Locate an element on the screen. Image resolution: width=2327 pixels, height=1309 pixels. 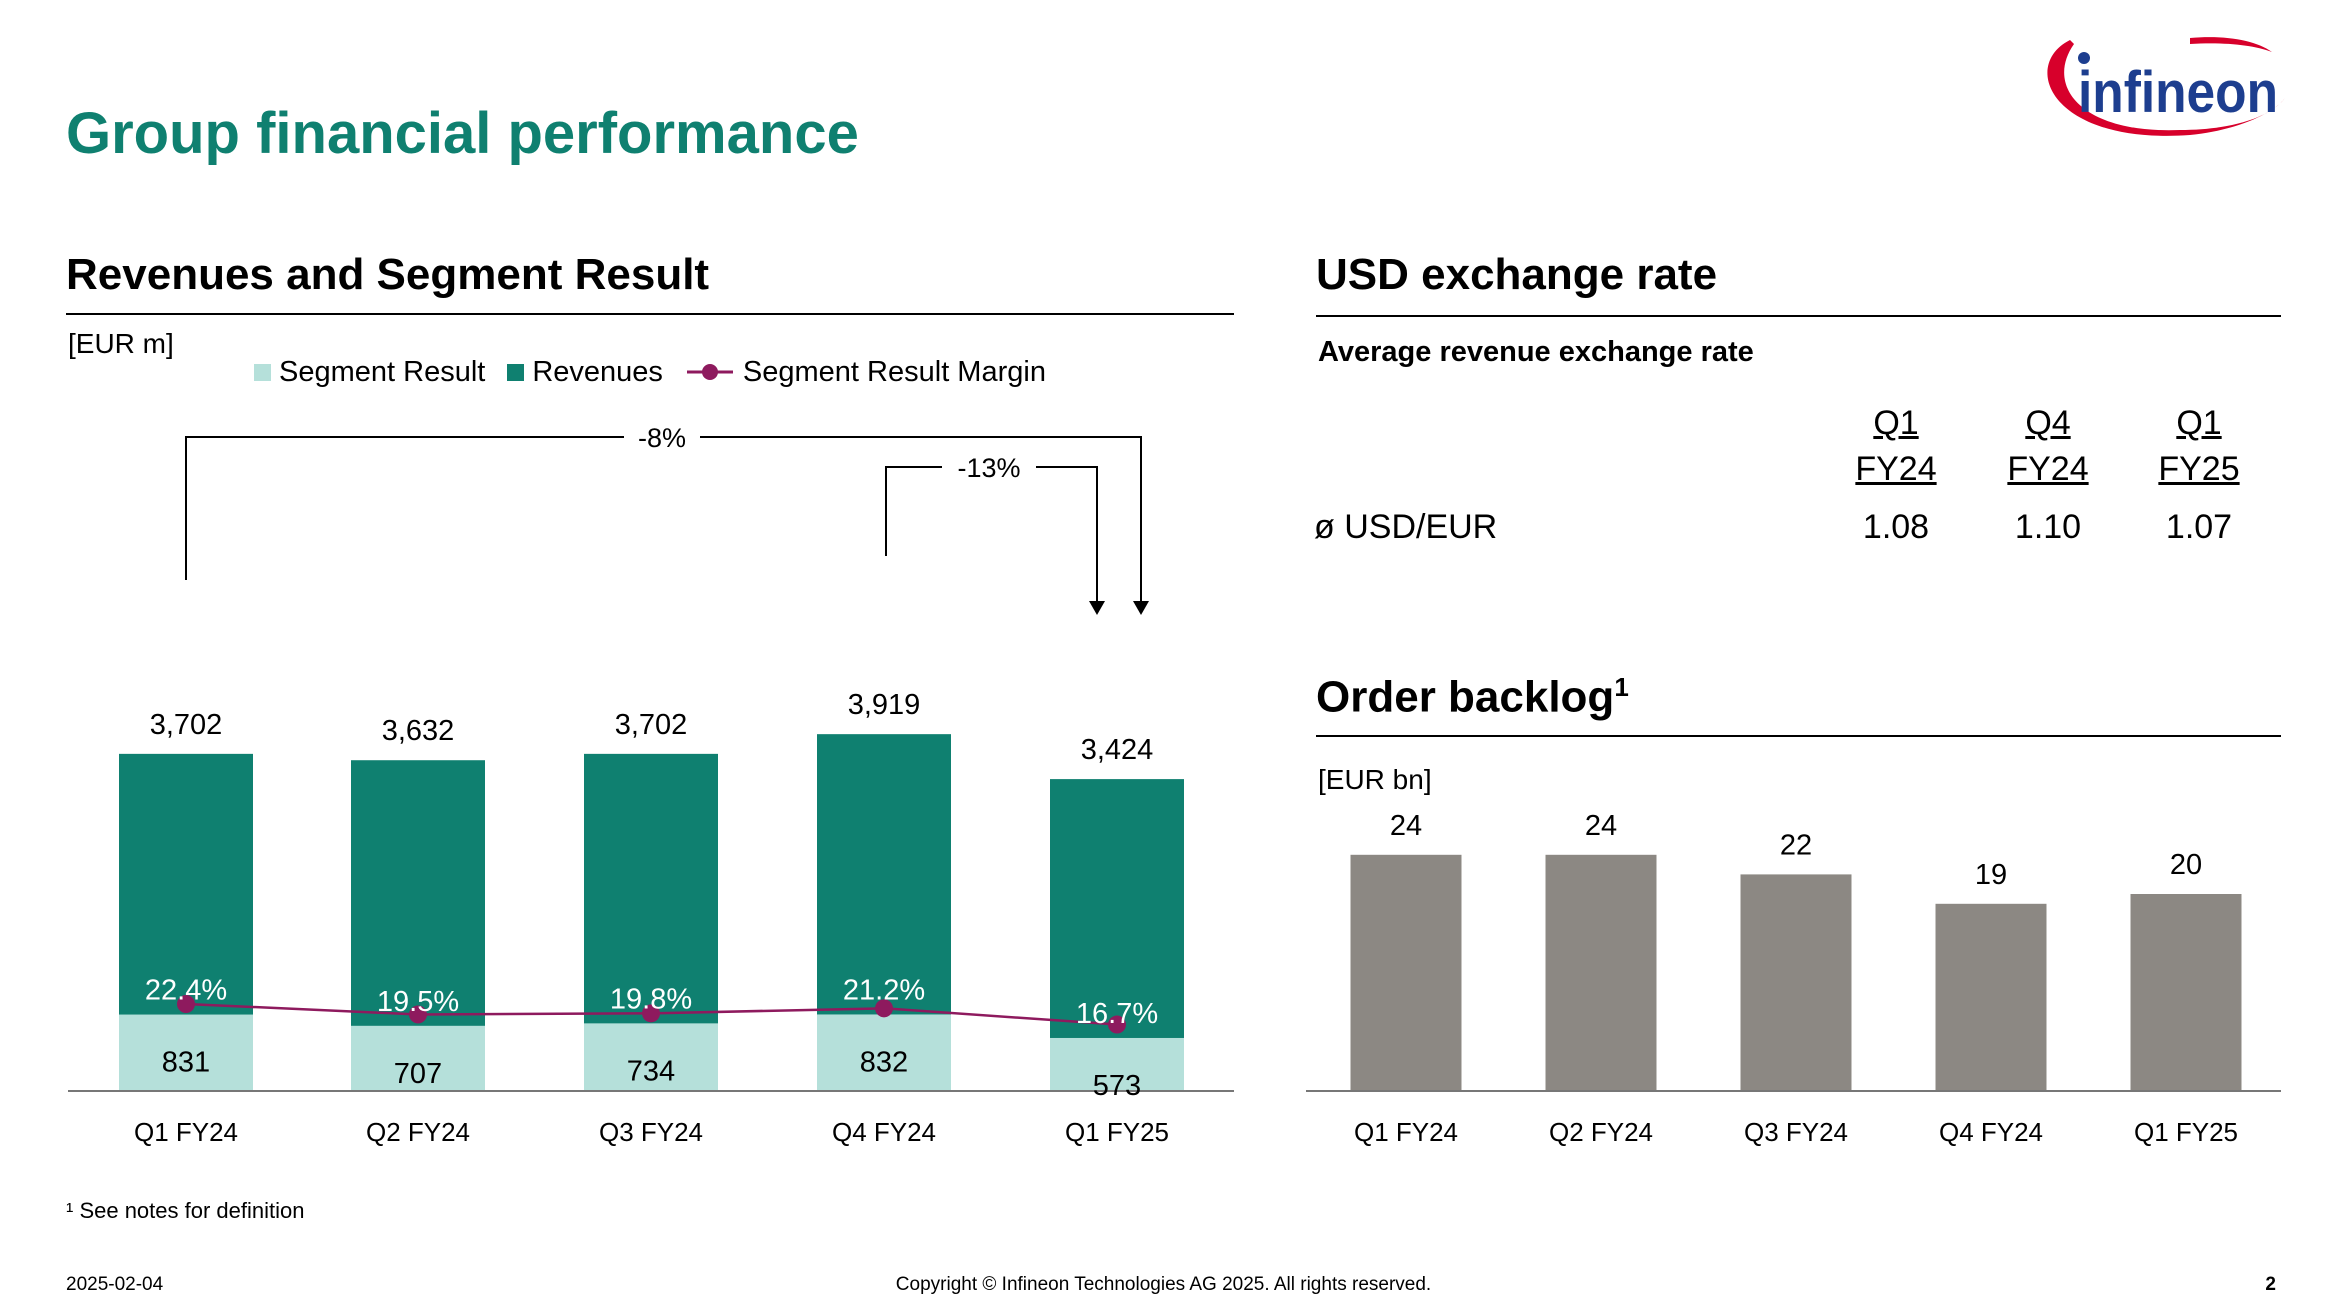
margin-value-label: 19.8% is located at coordinates (651, 999).